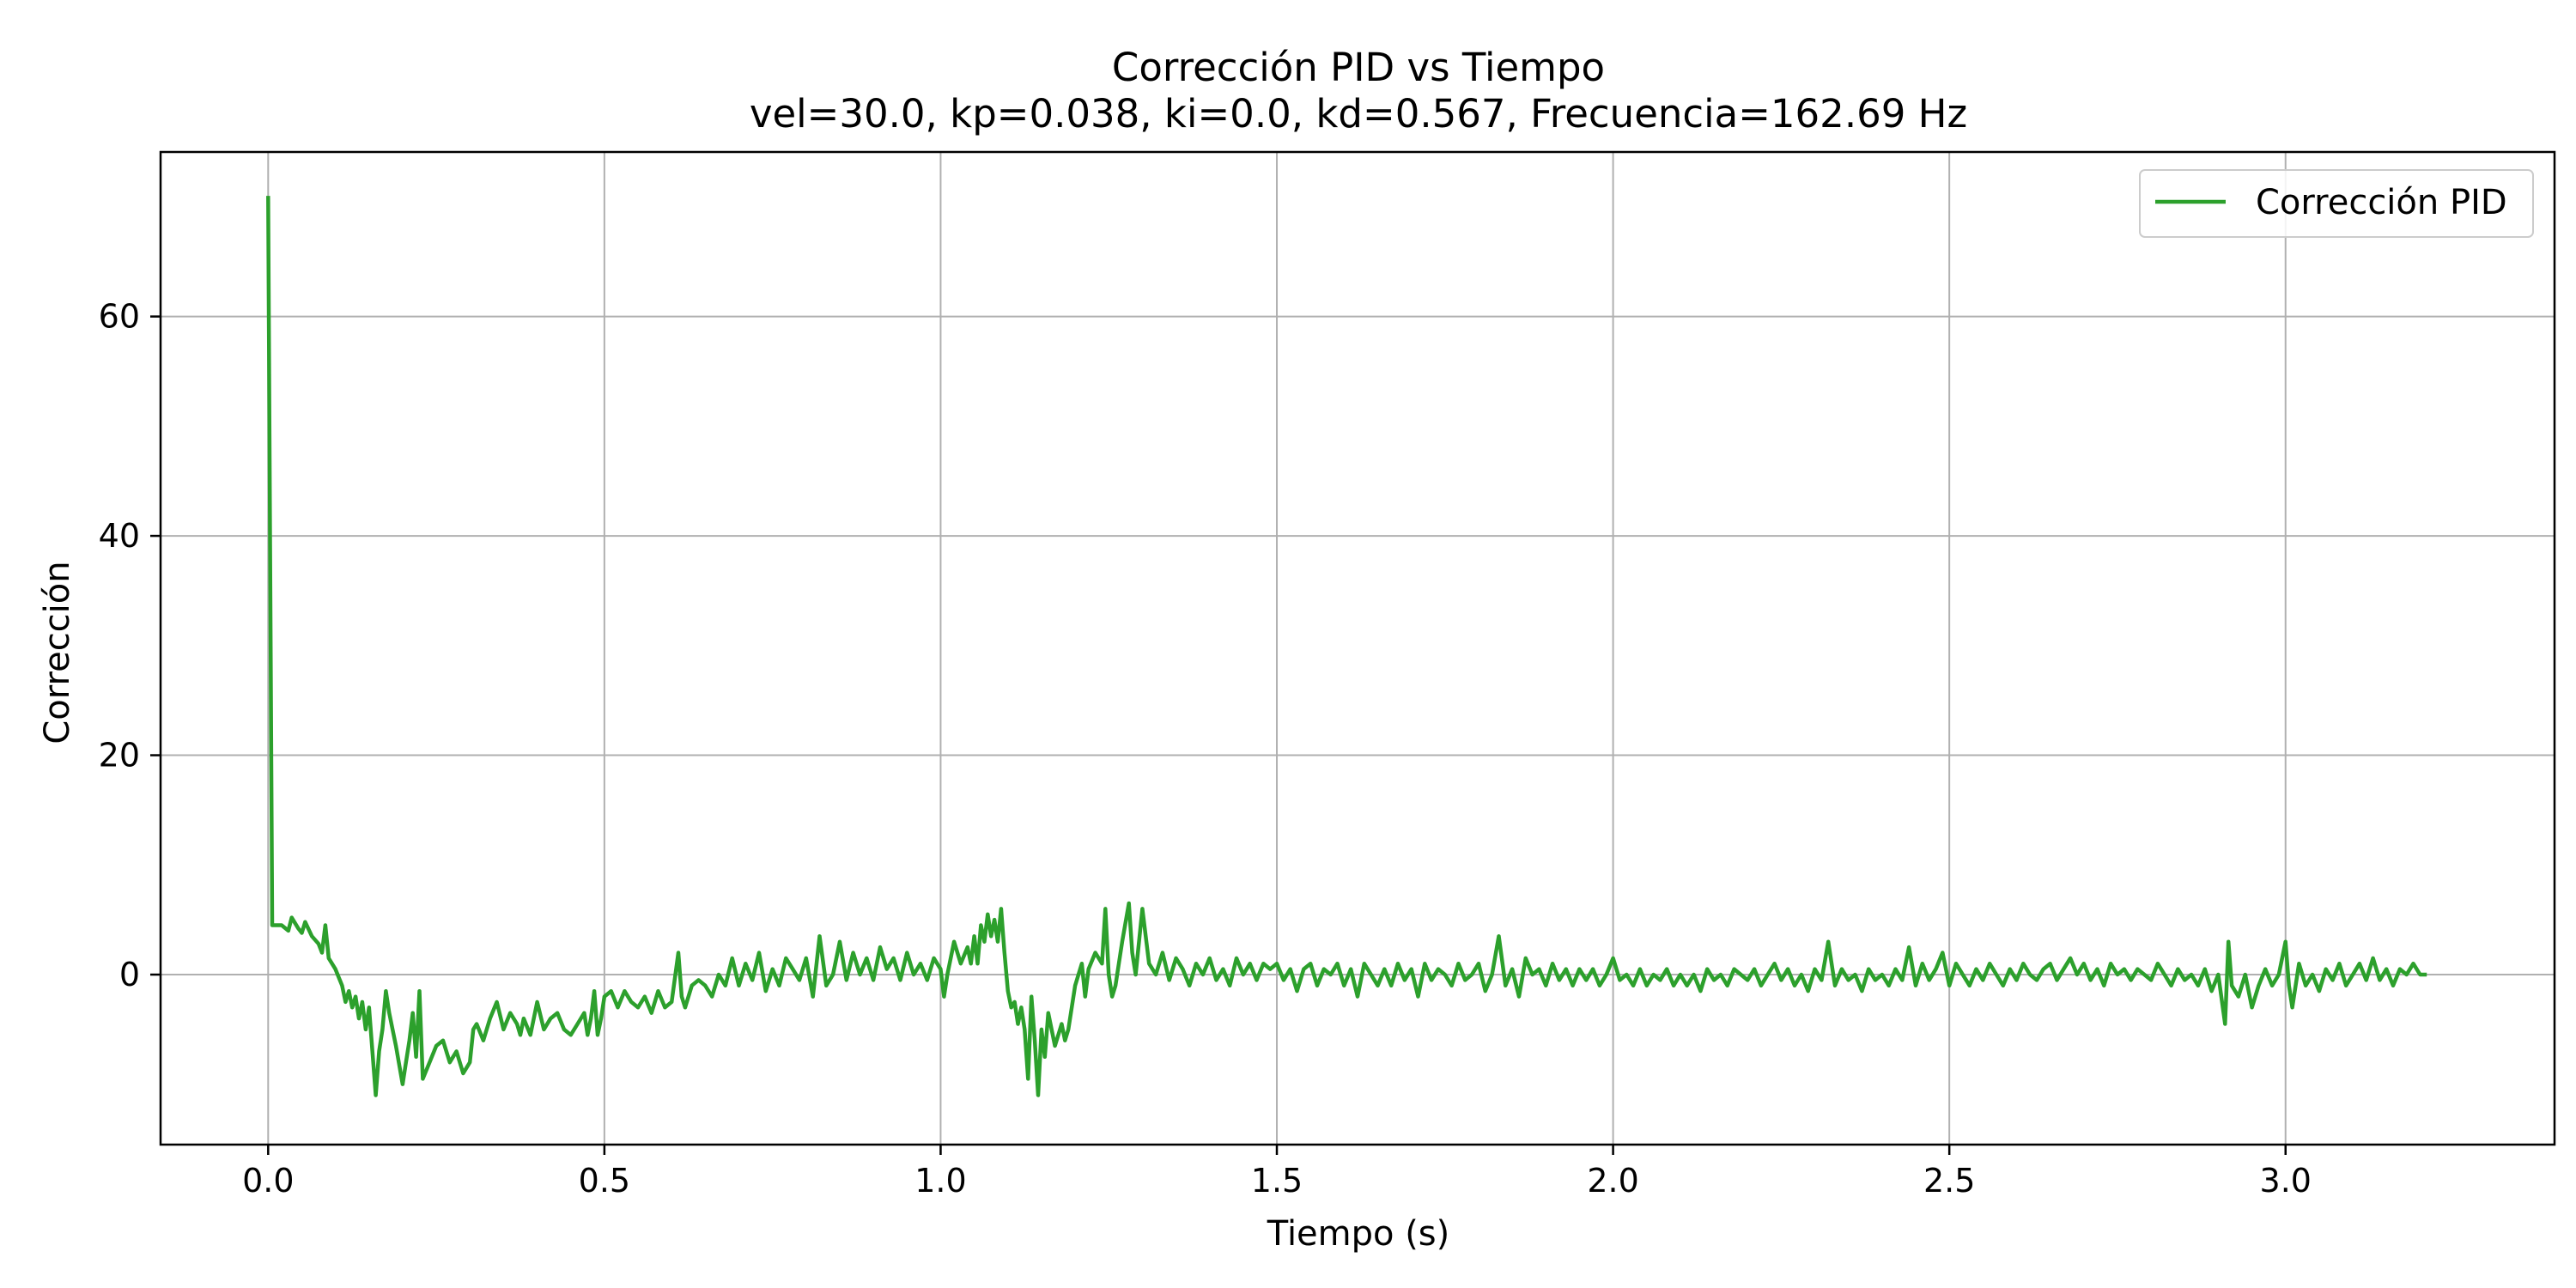  Describe the element at coordinates (129, 974) in the screenshot. I see `y-tick-label: 0` at that location.